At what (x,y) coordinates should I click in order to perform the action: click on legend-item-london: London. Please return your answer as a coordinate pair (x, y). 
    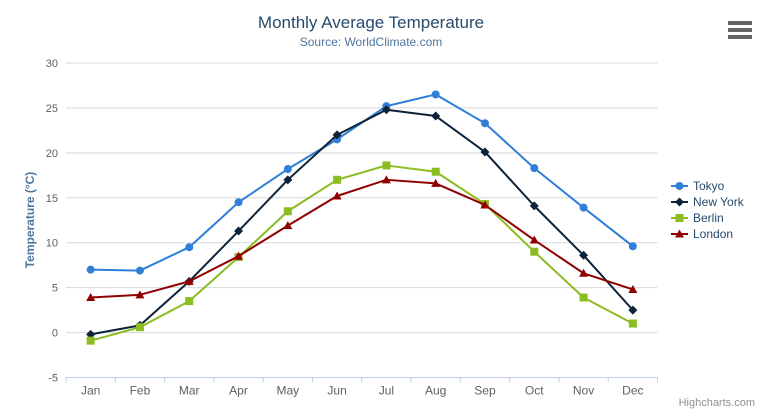
    Looking at the image, I should click on (707, 234).